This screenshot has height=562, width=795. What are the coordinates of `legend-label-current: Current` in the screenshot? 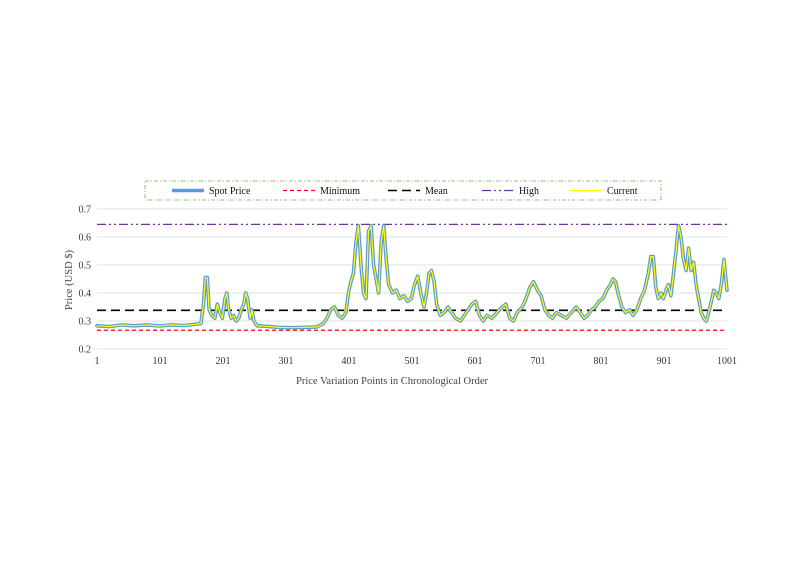 It's located at (622, 191).